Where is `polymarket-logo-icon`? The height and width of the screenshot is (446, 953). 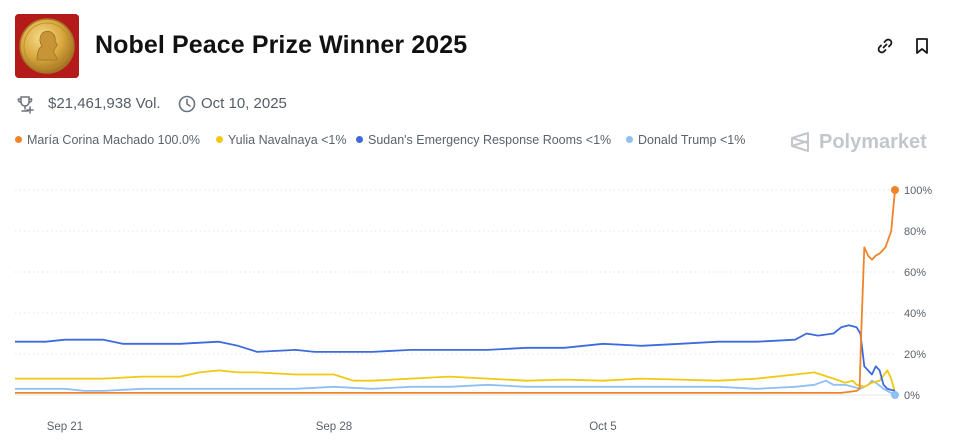
polymarket-logo-icon is located at coordinates (800, 142).